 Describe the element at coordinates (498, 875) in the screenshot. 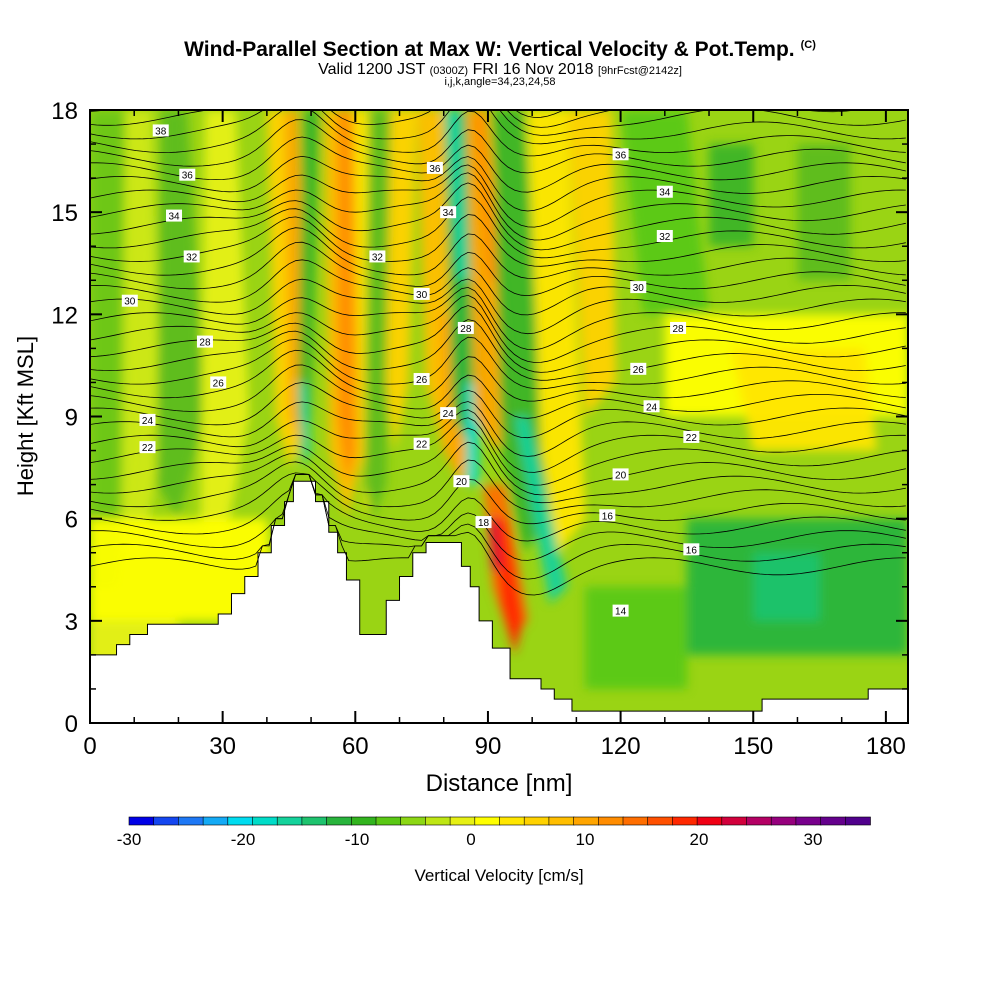

I see `colorbar-label: Vertical Velocity [cm/s]` at that location.